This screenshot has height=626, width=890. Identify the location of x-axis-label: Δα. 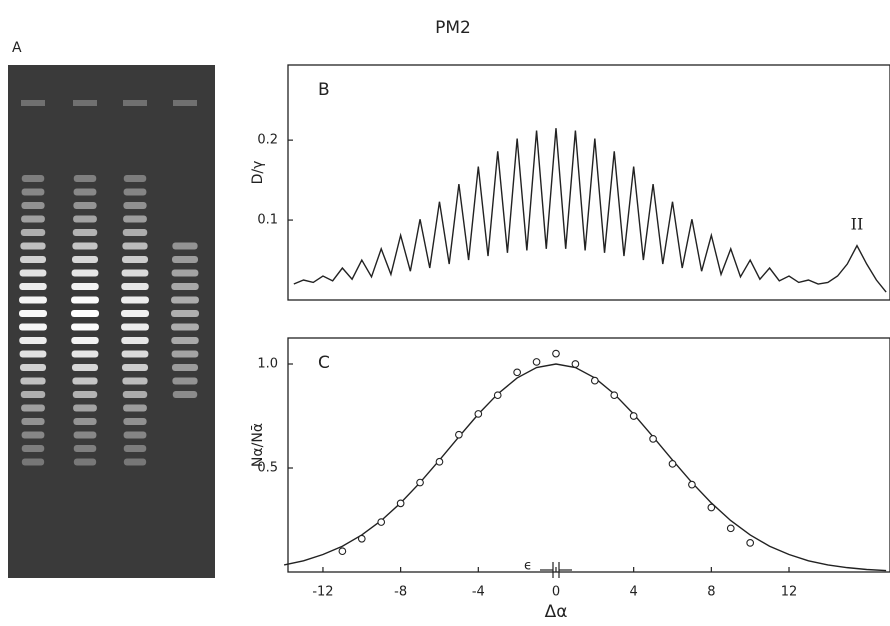
(556, 612).